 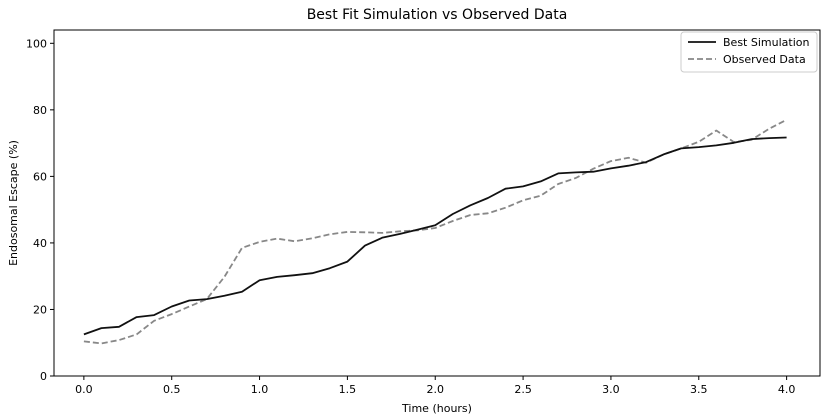 I want to click on chart-title: Best Fit Simulation vs Observed Data, so click(x=437, y=15).